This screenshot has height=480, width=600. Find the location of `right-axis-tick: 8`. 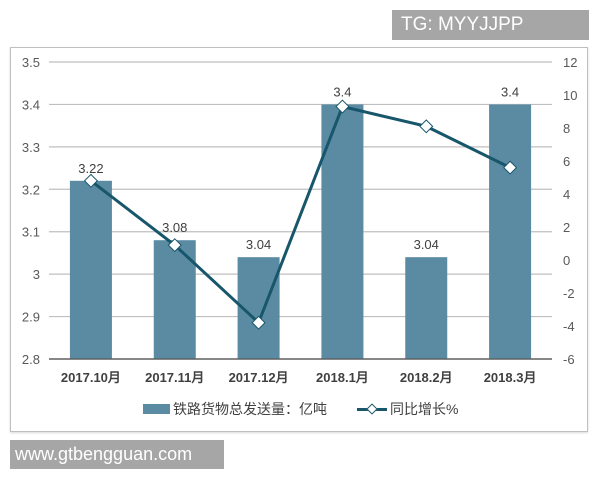

right-axis-tick: 8 is located at coordinates (566, 128).